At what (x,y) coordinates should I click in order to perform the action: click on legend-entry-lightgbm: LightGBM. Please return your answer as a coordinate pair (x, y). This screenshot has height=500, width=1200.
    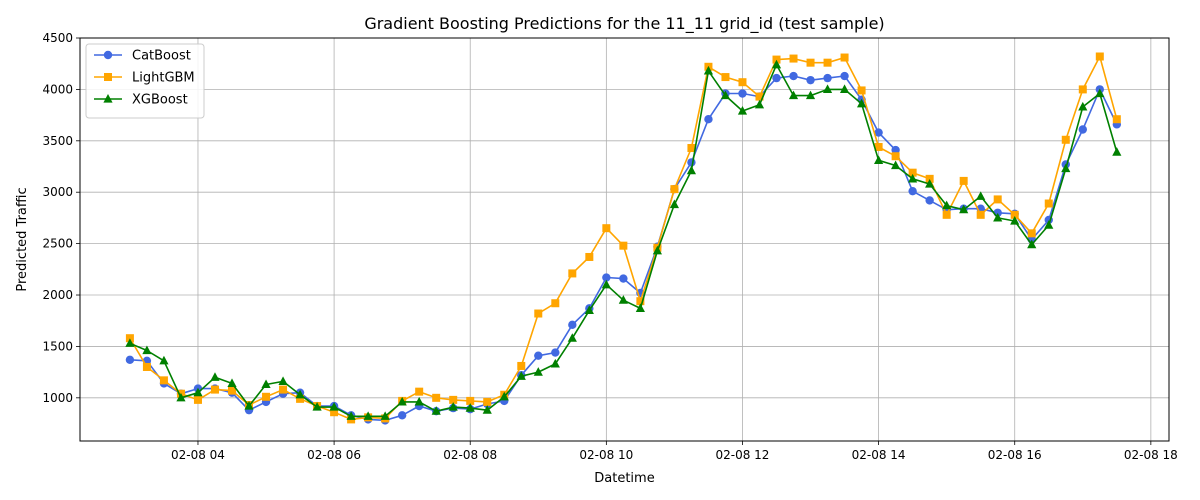
    Looking at the image, I should click on (144, 78).